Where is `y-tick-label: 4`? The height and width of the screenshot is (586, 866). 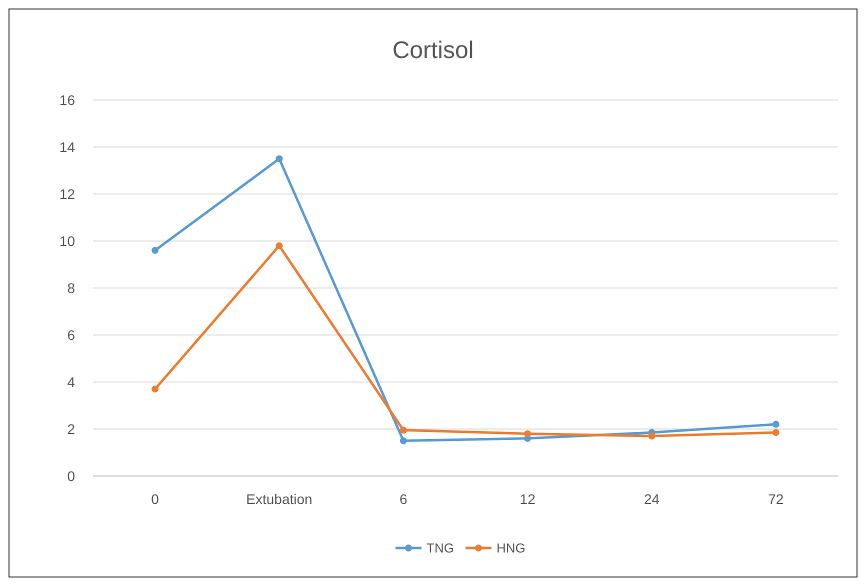
y-tick-label: 4 is located at coordinates (71, 382).